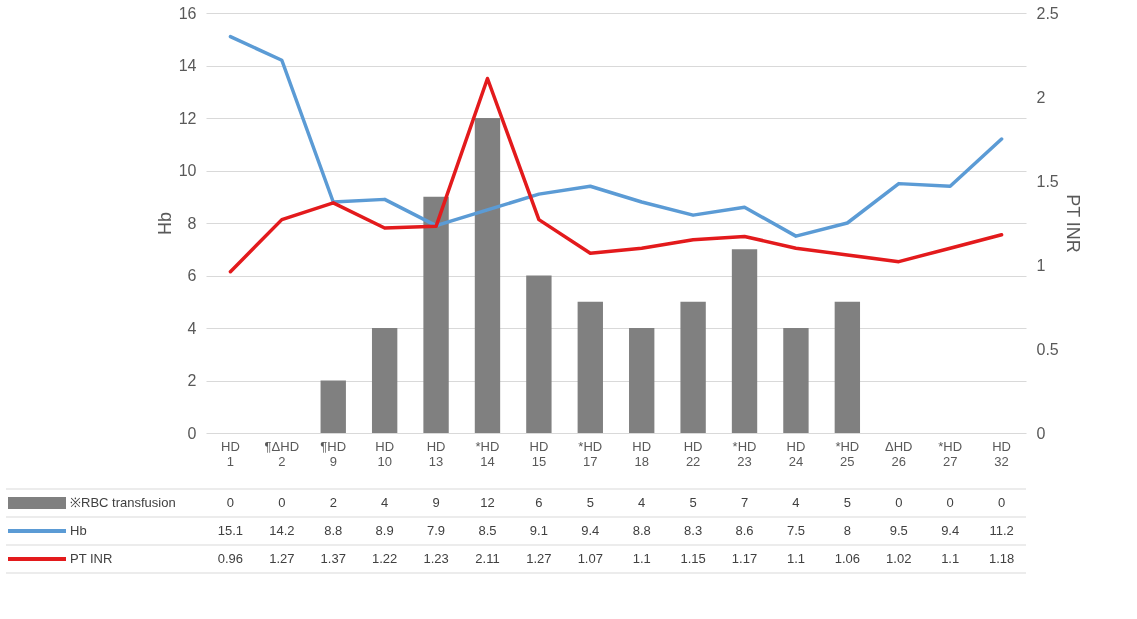  What do you see at coordinates (642, 454) in the screenshot?
I see `x-tick-label: HD 18` at bounding box center [642, 454].